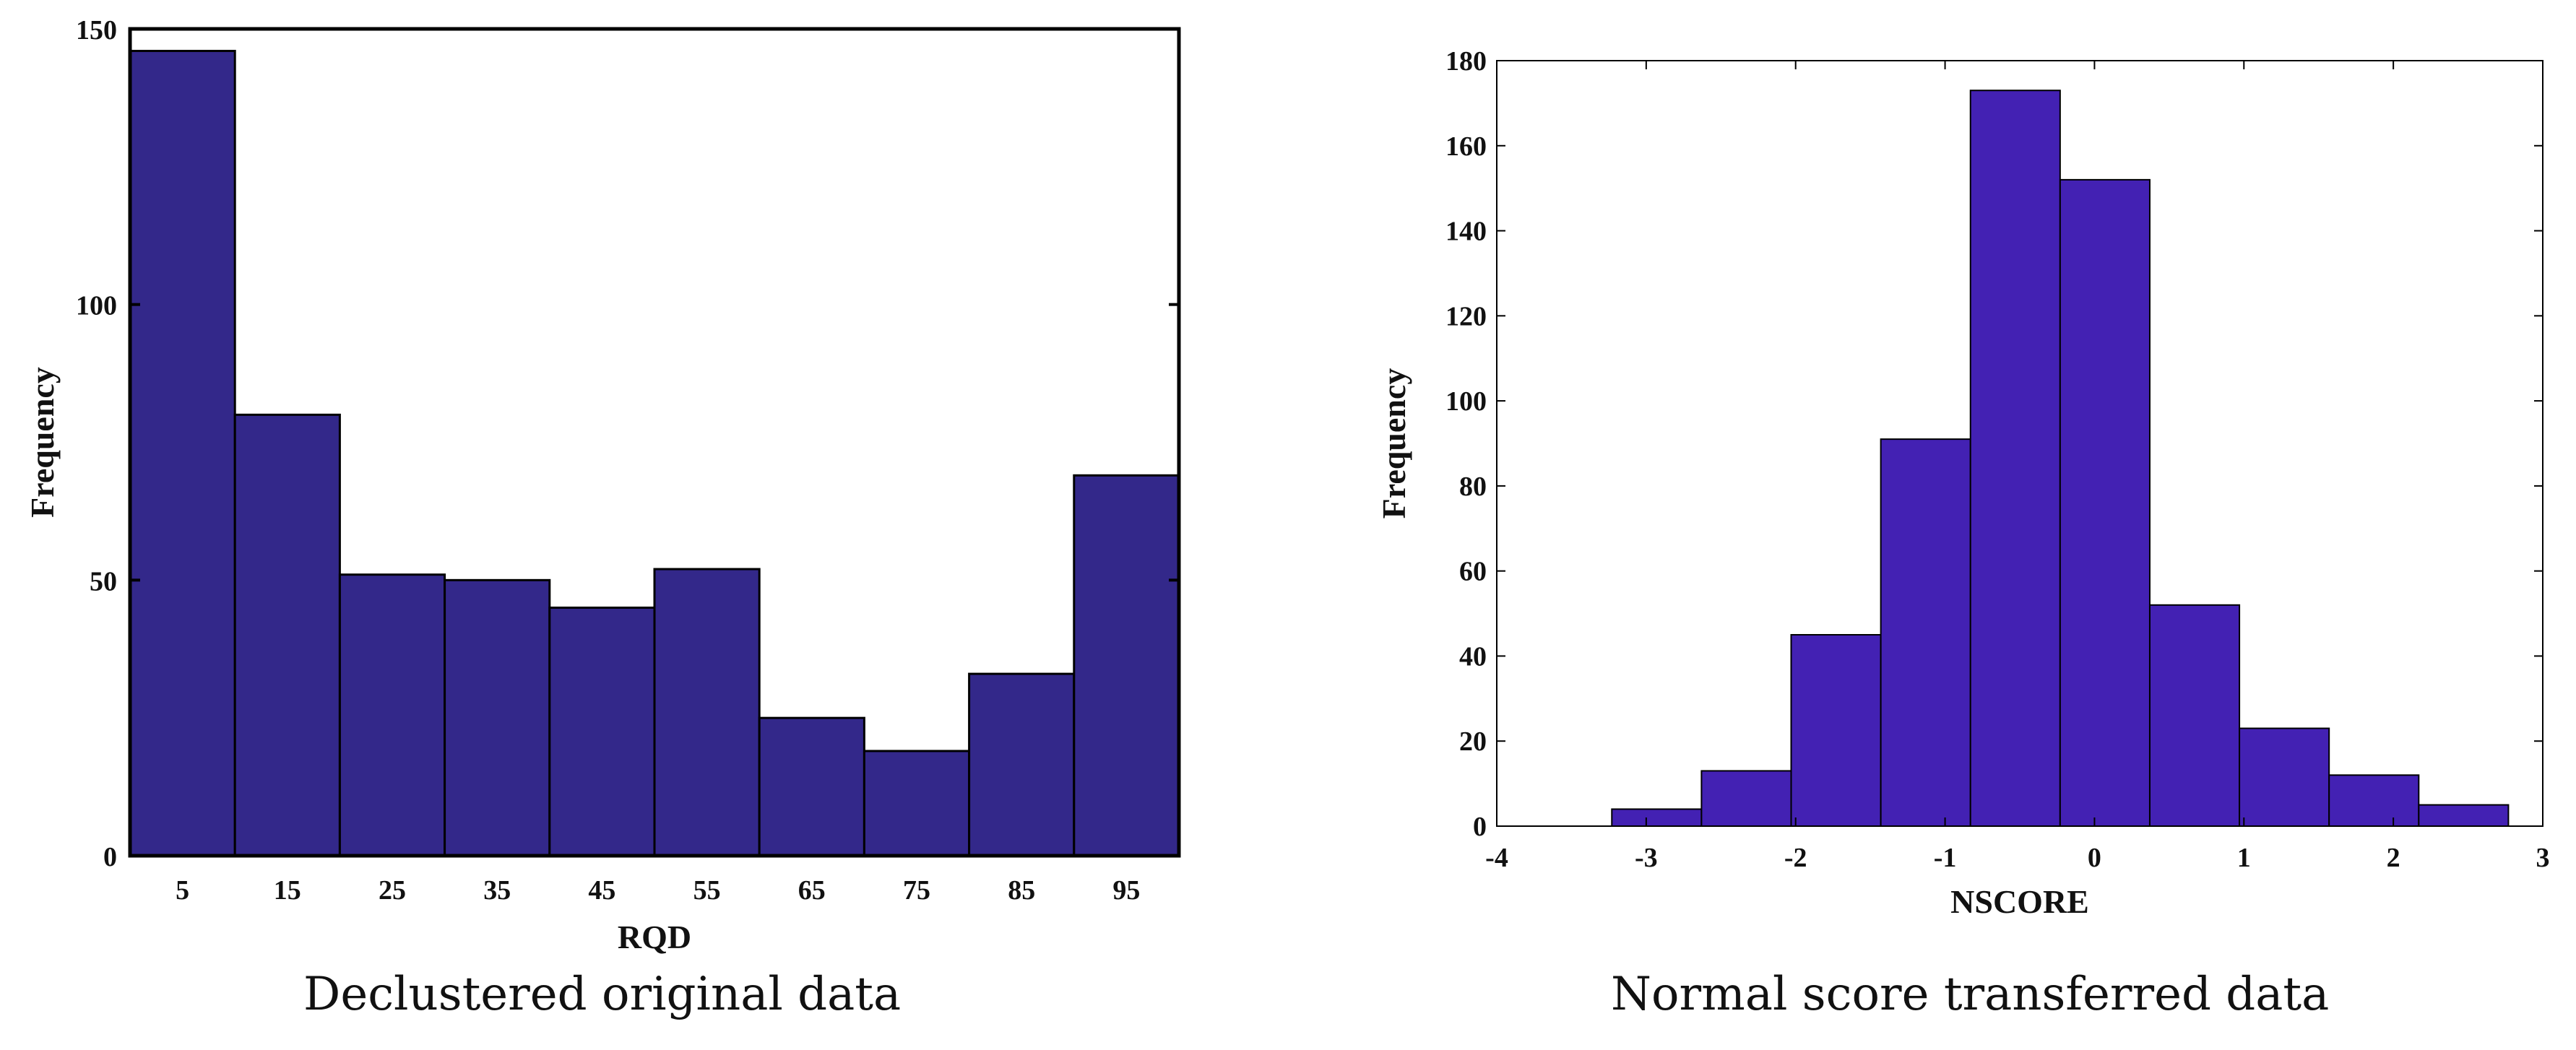 The height and width of the screenshot is (1050, 2576). What do you see at coordinates (2094, 858) in the screenshot?
I see `x-tick-label: 0` at bounding box center [2094, 858].